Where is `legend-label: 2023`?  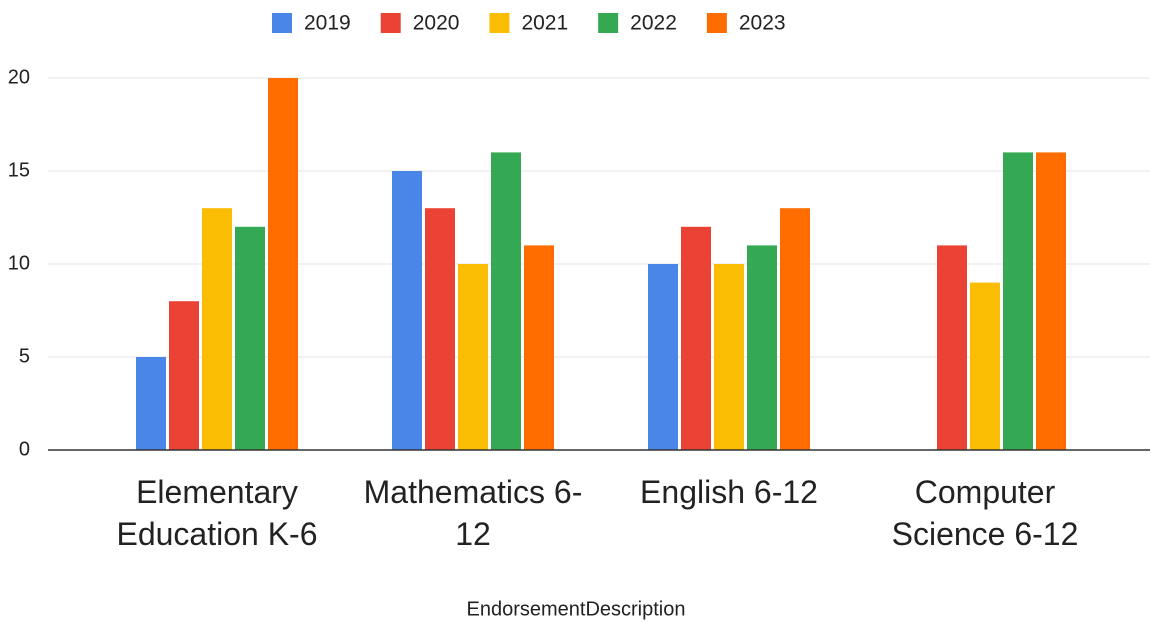
legend-label: 2023 is located at coordinates (762, 23).